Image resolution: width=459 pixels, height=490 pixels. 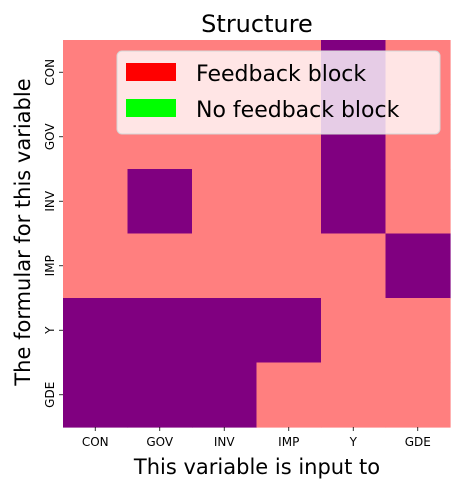 What do you see at coordinates (225, 395) in the screenshot?
I see `heatmap-cell-gde-inv` at bounding box center [225, 395].